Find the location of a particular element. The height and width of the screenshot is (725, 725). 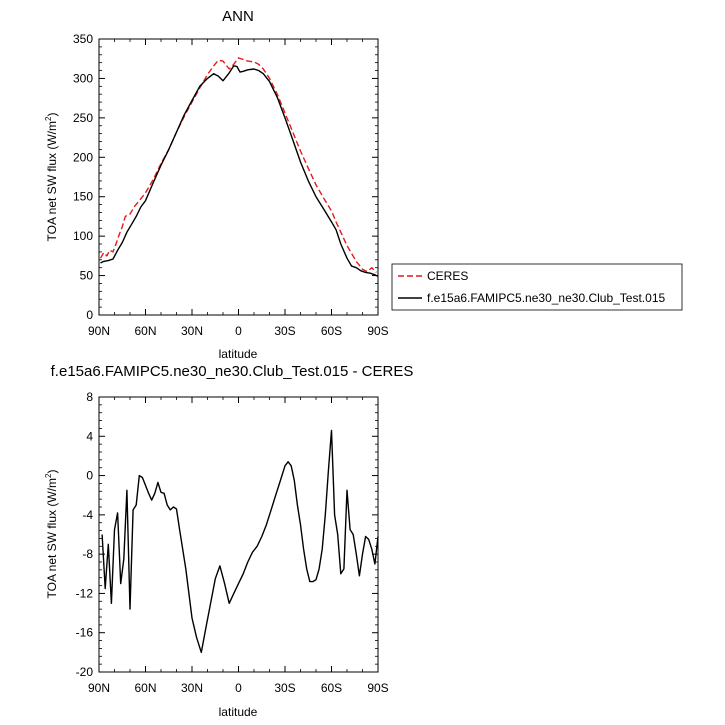

y-tick-label: 250 is located at coordinates (83, 118).